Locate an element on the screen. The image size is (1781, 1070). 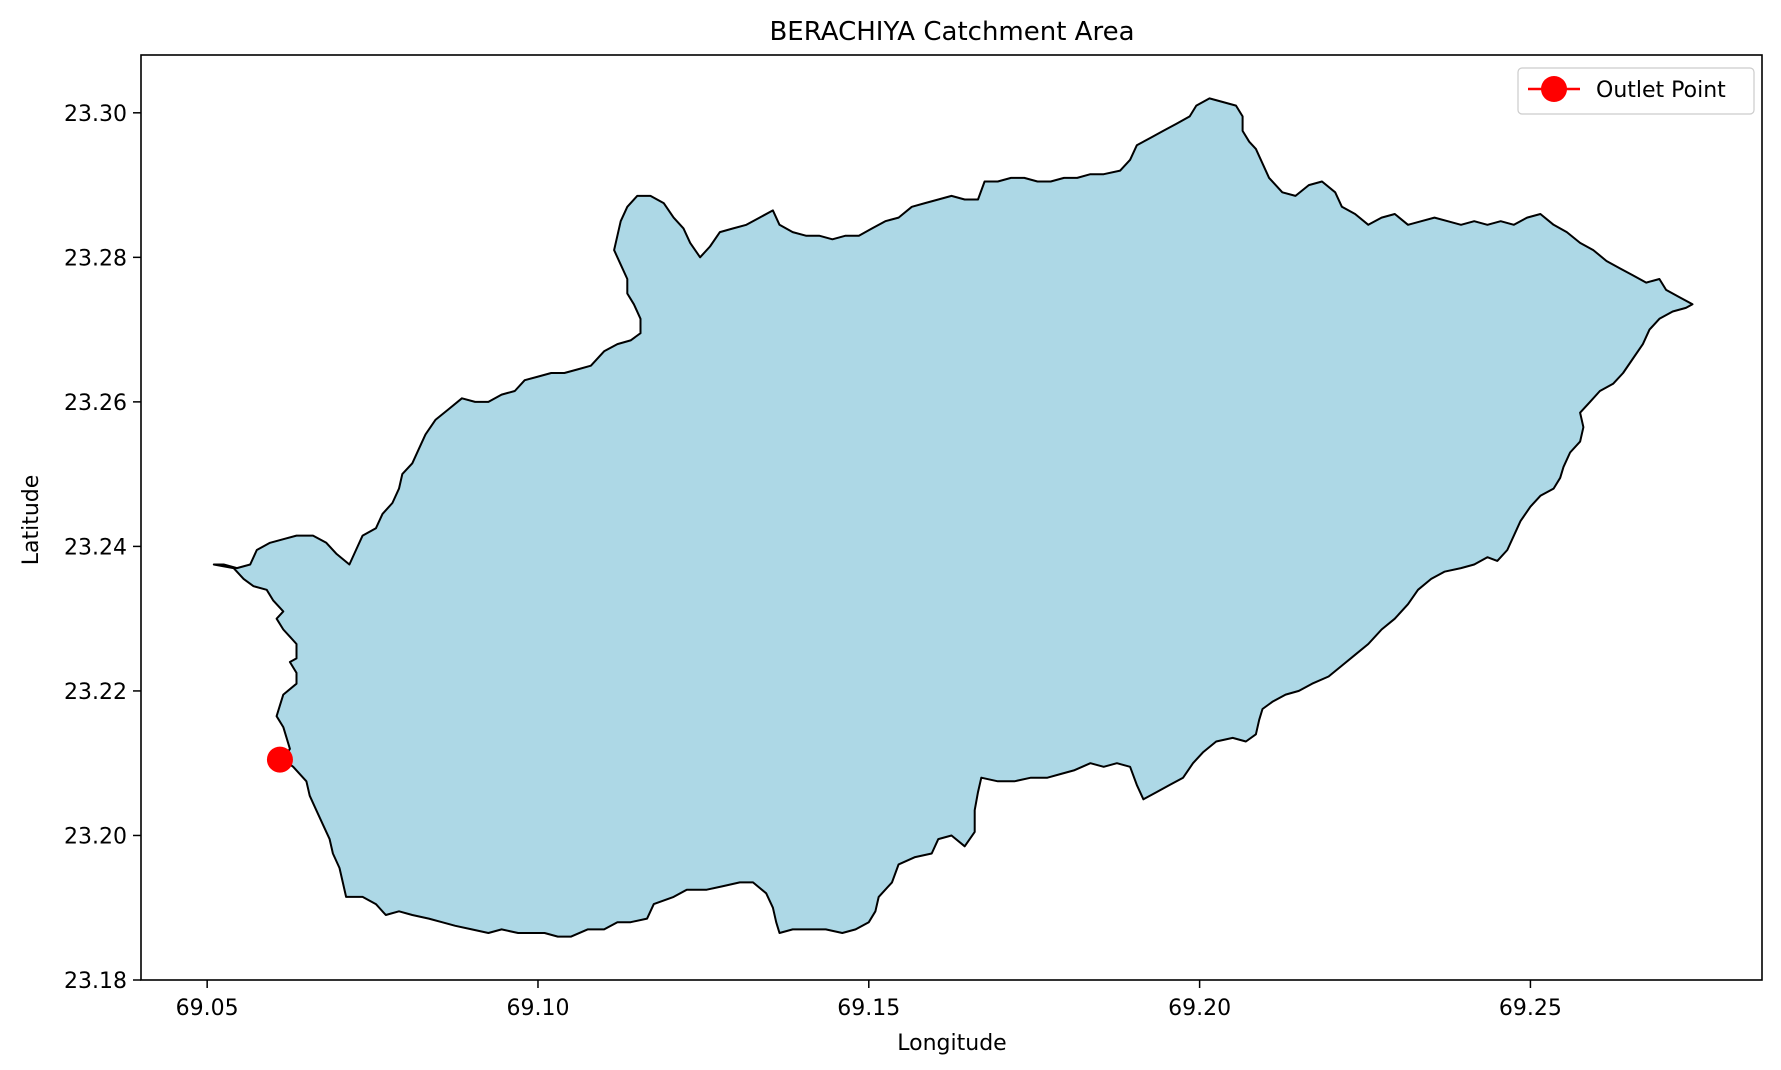
y-axis-ticks: 23.18 23.20 23.22 23.24 23.26 23.28 23.30 is located at coordinates (102, 548).